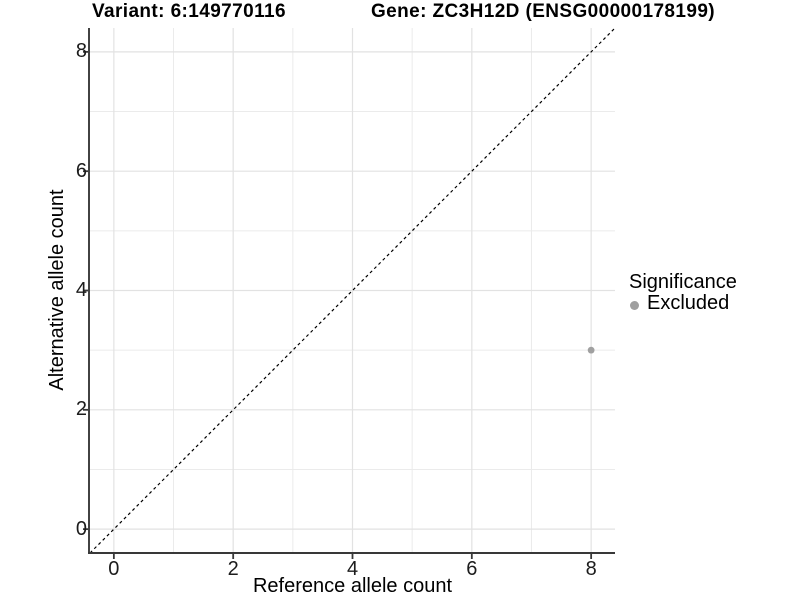 The image size is (800, 600). I want to click on gene-title: Gene: ZC3H12D (ENSG00000178199), so click(543, 11).